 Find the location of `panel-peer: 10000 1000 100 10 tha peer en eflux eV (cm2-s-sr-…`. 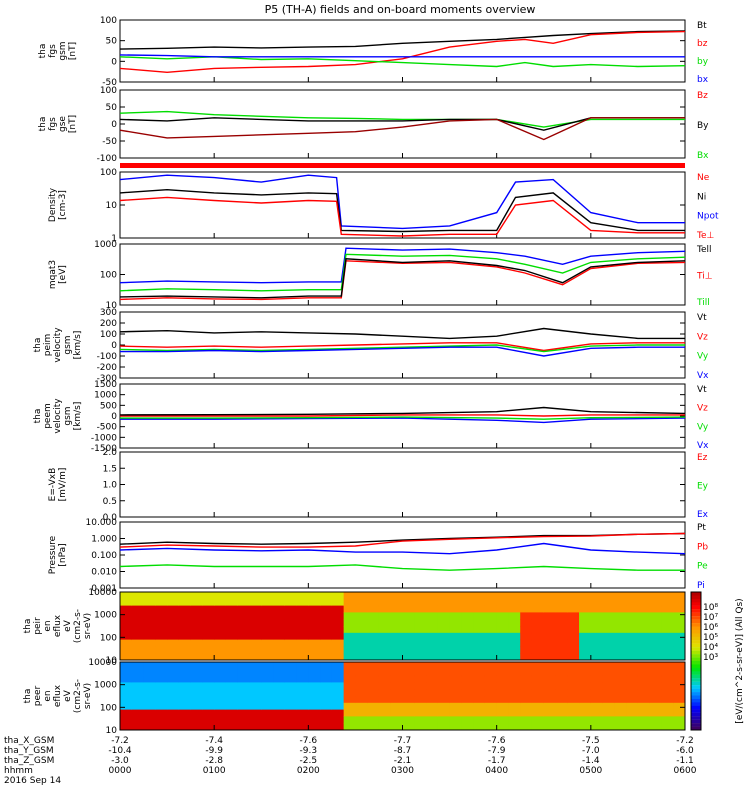

panel-peer: 10000 1000 100 10 tha peer en eflux eV (cm2-s-sr-… is located at coordinates (354, 697).